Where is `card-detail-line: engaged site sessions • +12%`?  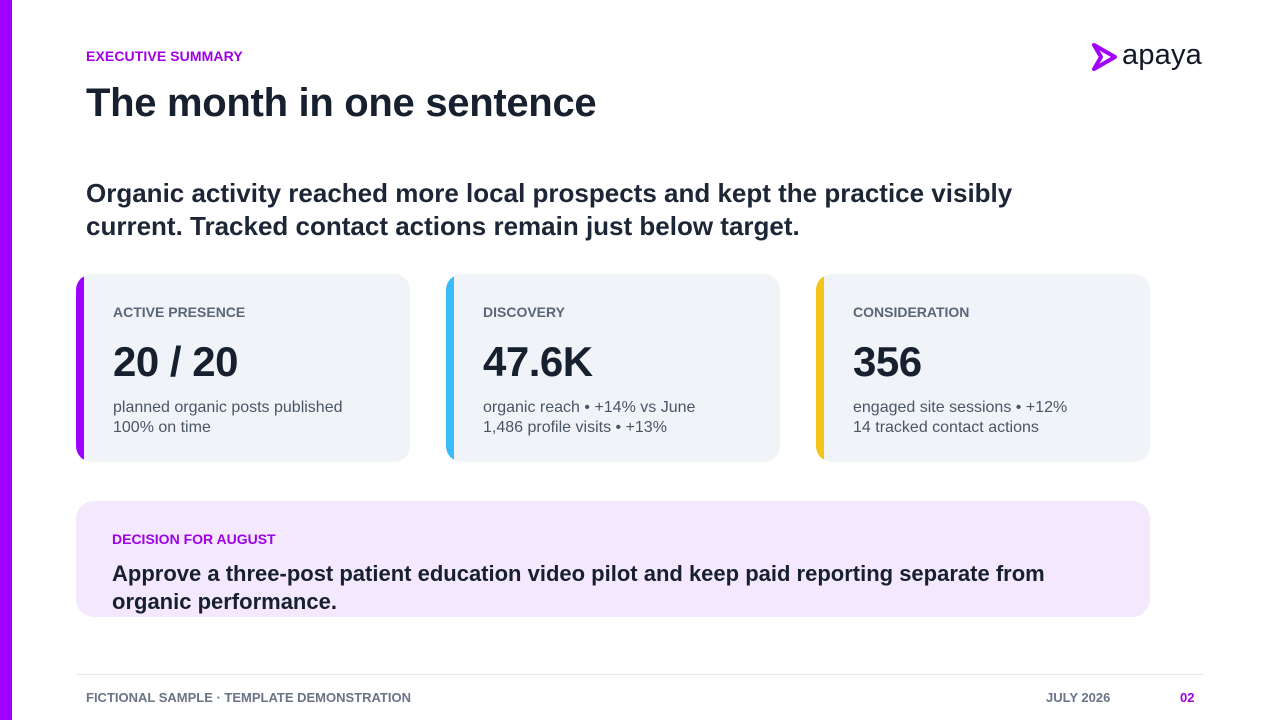 card-detail-line: engaged site sessions • +12% is located at coordinates (960, 407).